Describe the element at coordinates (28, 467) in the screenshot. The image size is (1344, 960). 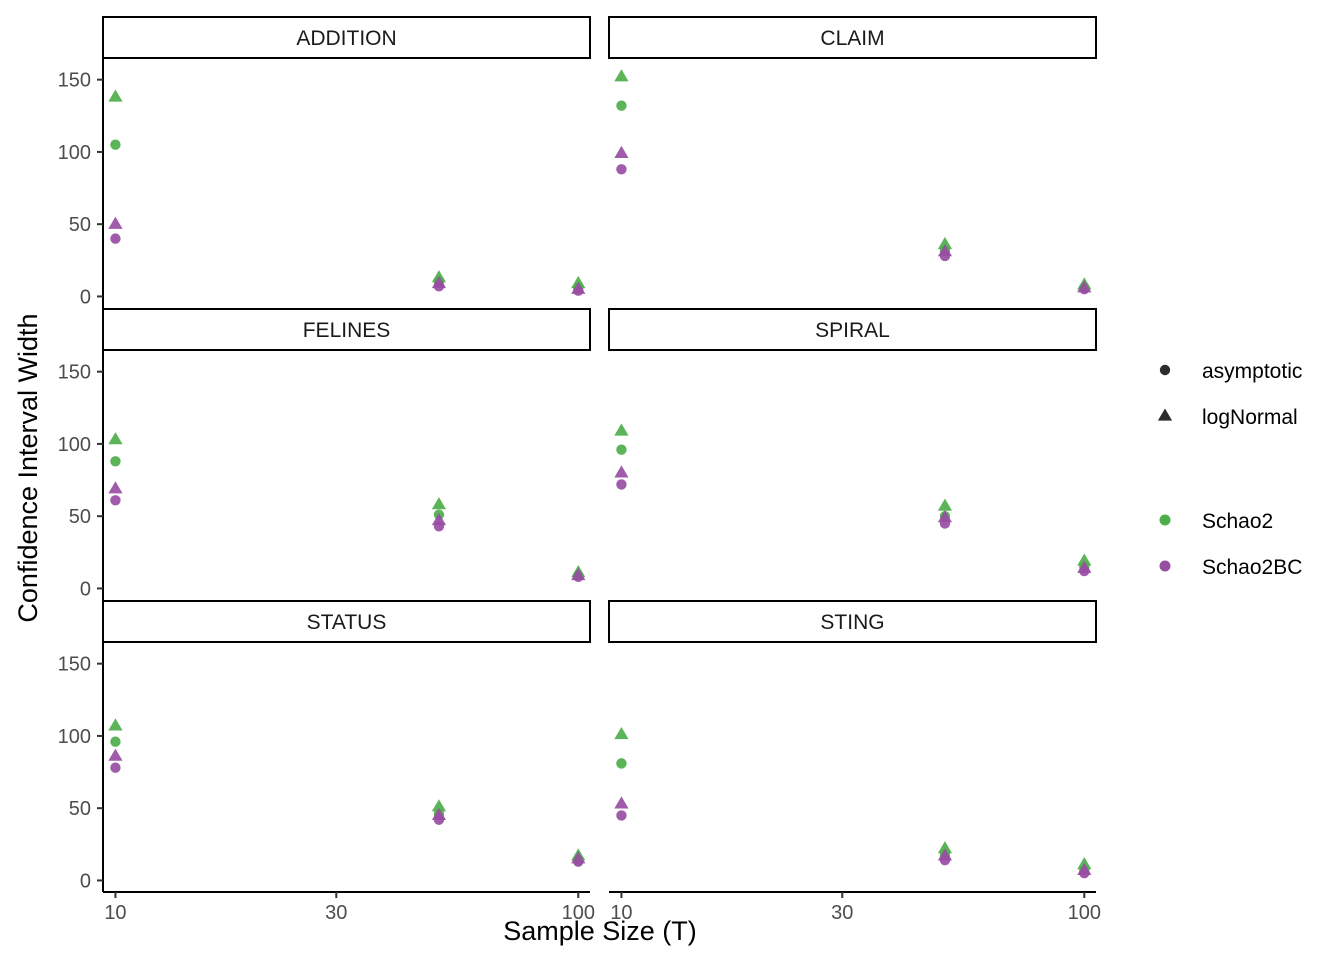
I see `y-axis-title: Confidence Interval Width` at that location.